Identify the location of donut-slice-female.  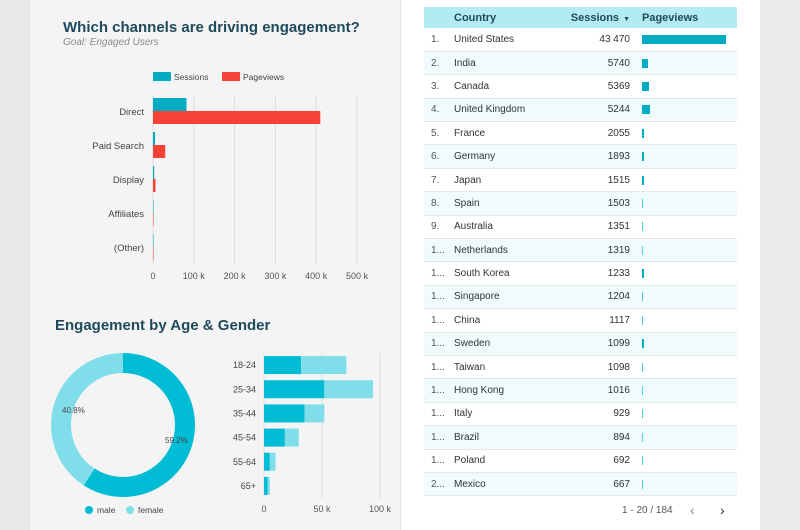
(87, 419).